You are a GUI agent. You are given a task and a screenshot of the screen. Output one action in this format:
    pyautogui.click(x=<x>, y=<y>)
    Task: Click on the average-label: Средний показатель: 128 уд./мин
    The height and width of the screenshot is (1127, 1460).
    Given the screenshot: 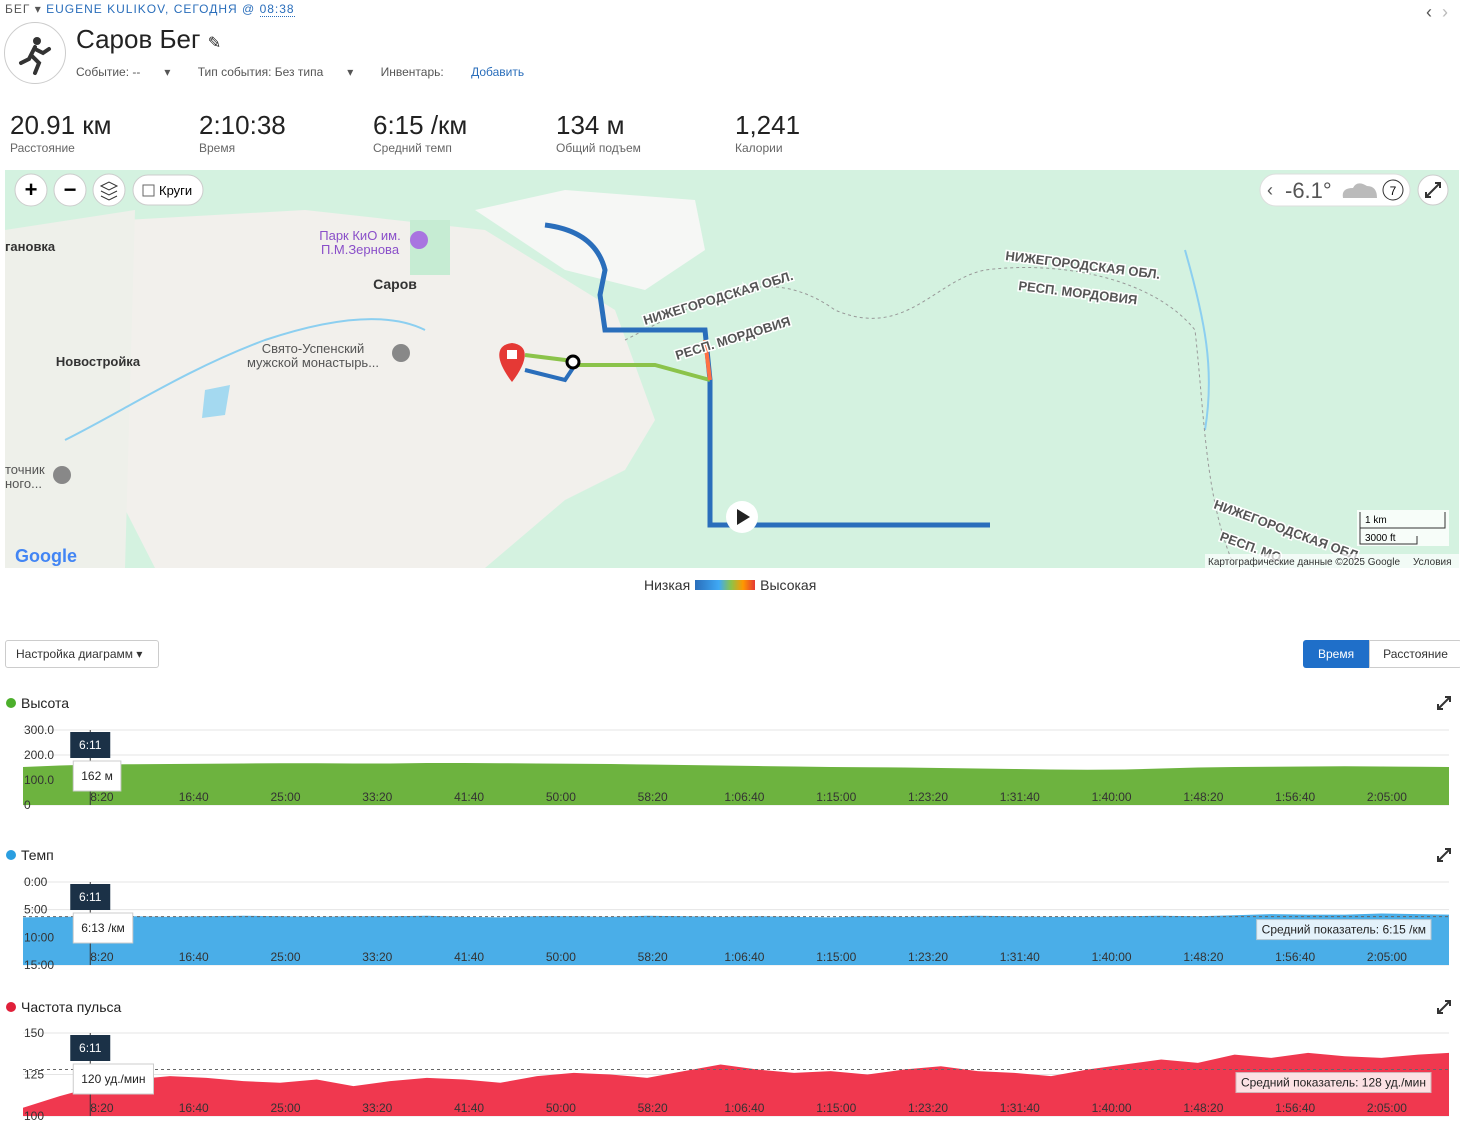 What is the action you would take?
    pyautogui.click(x=1333, y=1083)
    